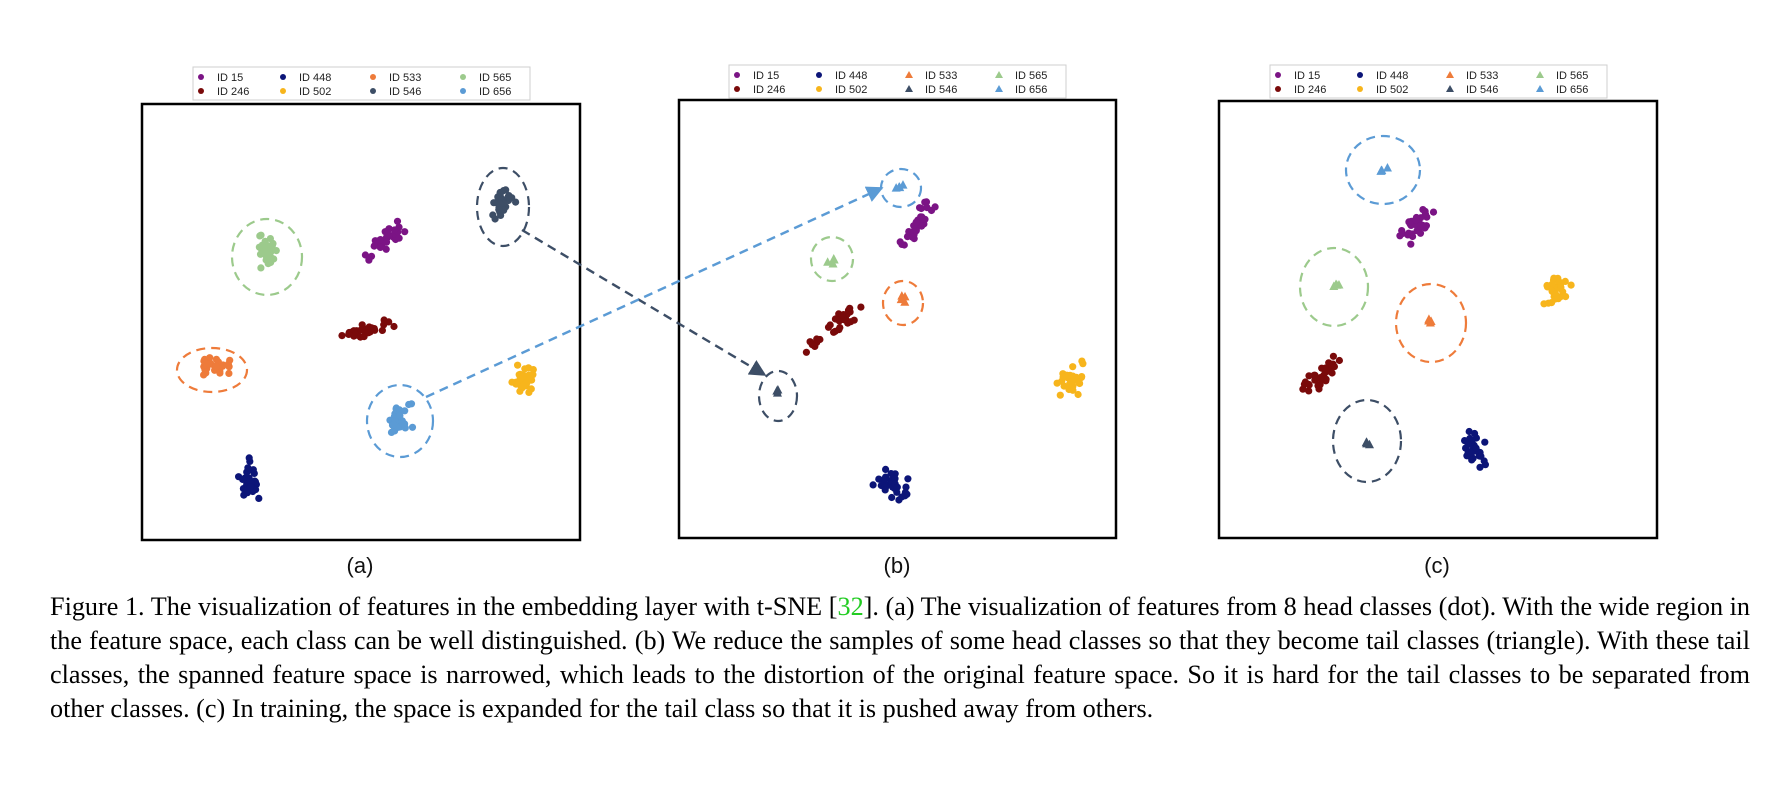 The image size is (1774, 806). Describe the element at coordinates (850, 606) in the screenshot. I see `citation-link: 32` at that location.